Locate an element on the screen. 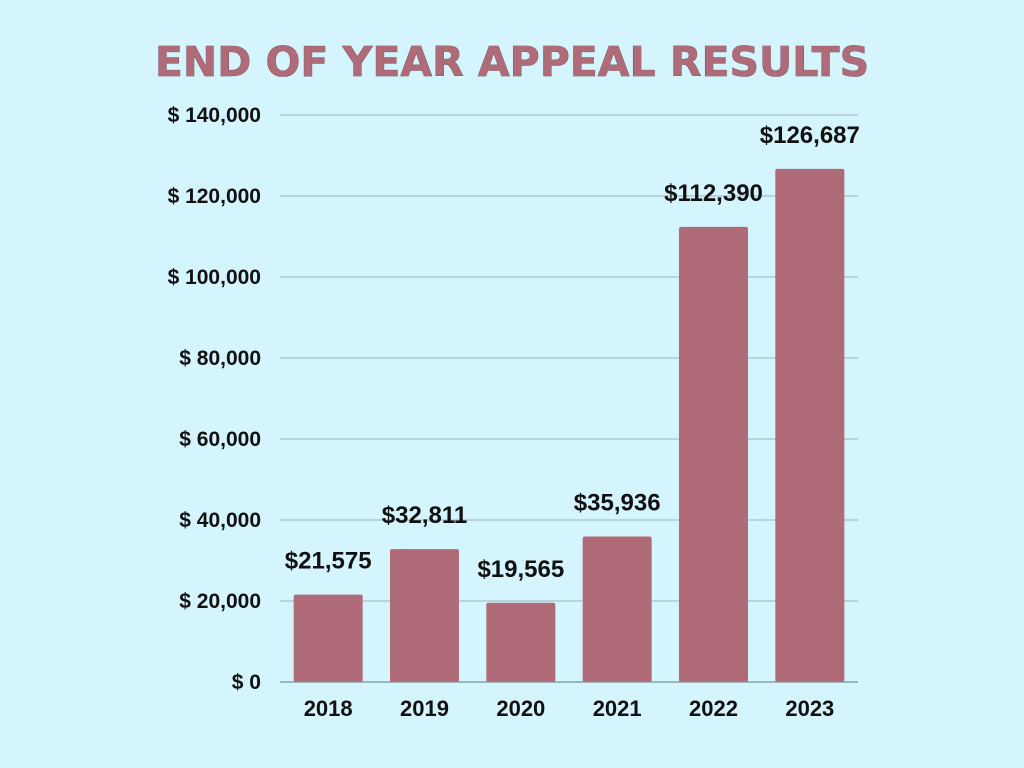 The image size is (1024, 768). x-tick-label: 2019 is located at coordinates (424, 708).